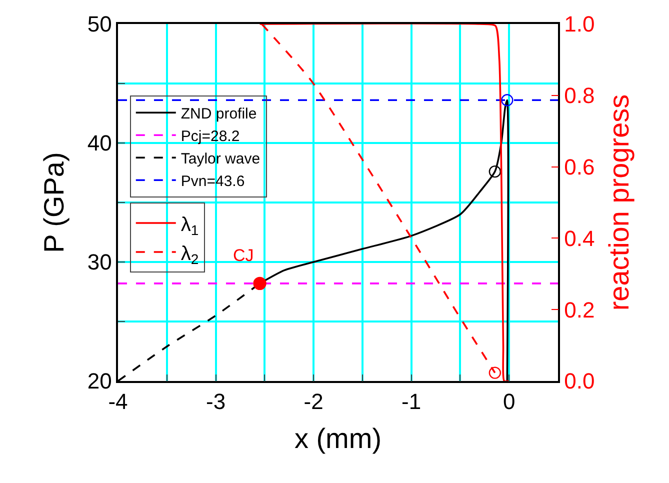  What do you see at coordinates (243, 255) in the screenshot?
I see `annotation: CJ` at bounding box center [243, 255].